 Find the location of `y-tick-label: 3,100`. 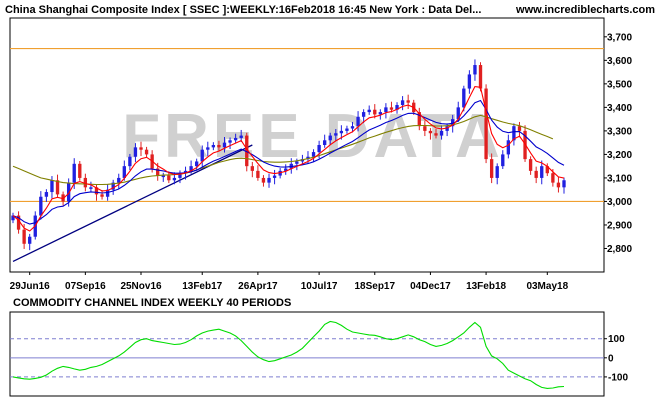

y-tick-label: 3,100 is located at coordinates (619, 178).